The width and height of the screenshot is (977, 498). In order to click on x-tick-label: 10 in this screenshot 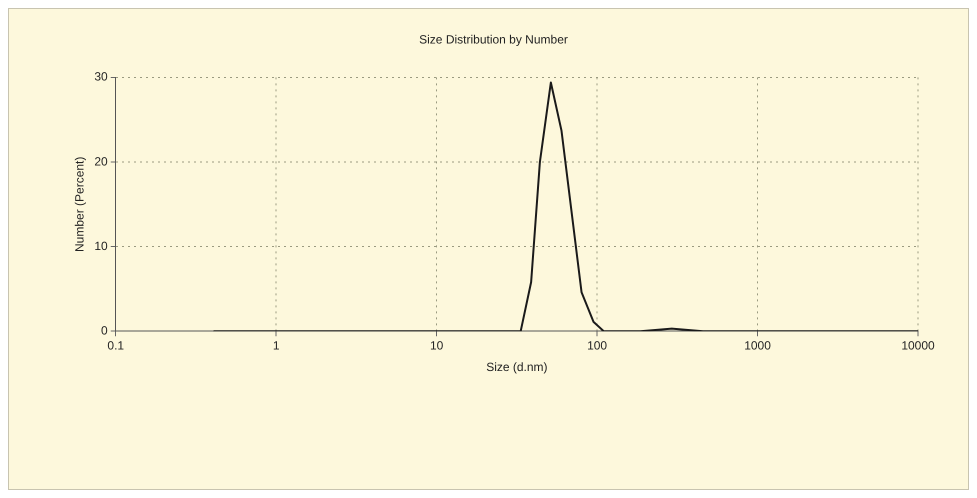, I will do `click(437, 345)`.